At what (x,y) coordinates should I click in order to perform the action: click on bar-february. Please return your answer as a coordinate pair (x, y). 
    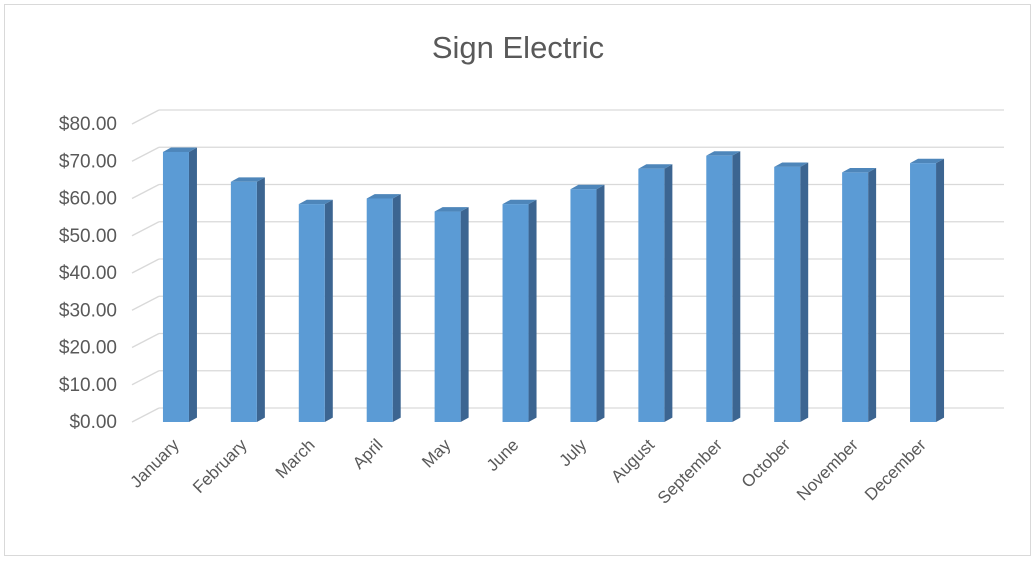
    Looking at the image, I should click on (247, 299).